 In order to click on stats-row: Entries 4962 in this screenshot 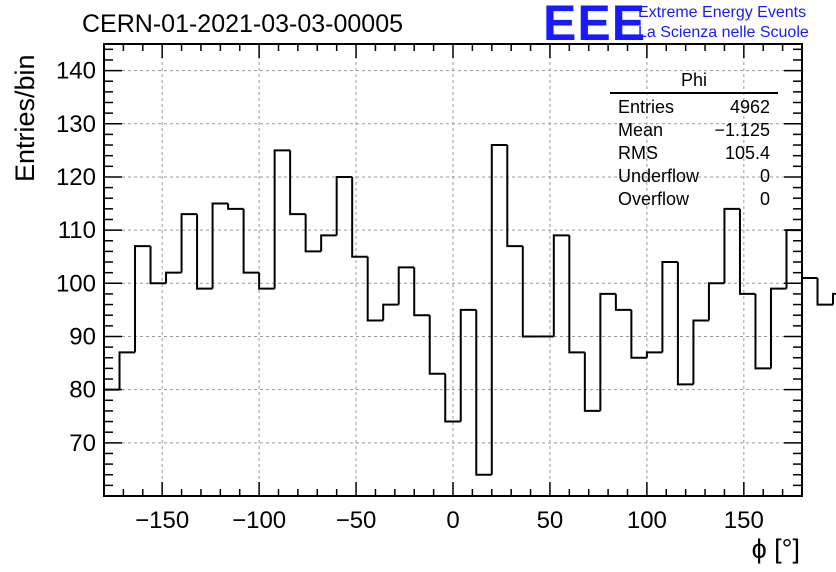, I will do `click(694, 107)`.